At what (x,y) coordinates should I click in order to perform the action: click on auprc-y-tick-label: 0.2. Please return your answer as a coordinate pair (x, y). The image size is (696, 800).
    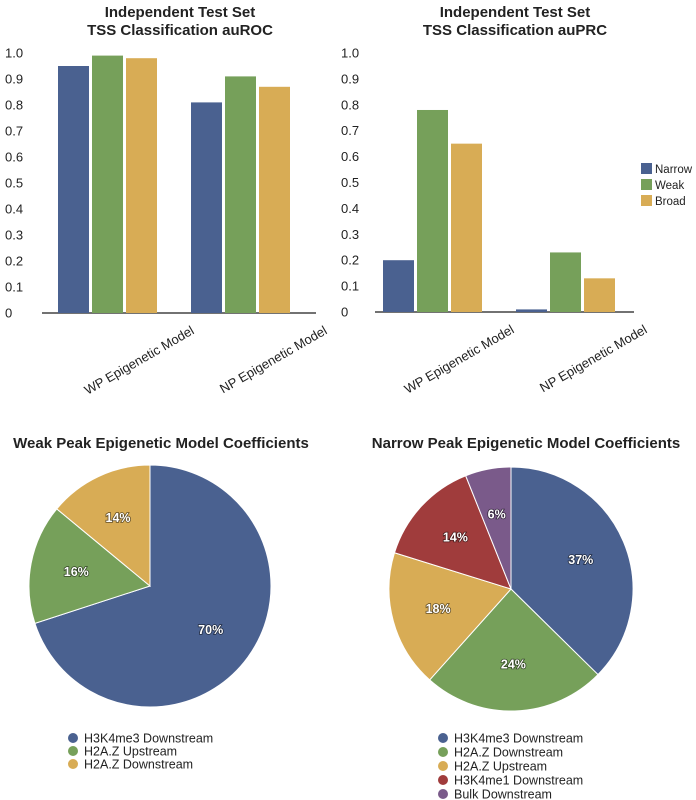
    Looking at the image, I should click on (350, 260).